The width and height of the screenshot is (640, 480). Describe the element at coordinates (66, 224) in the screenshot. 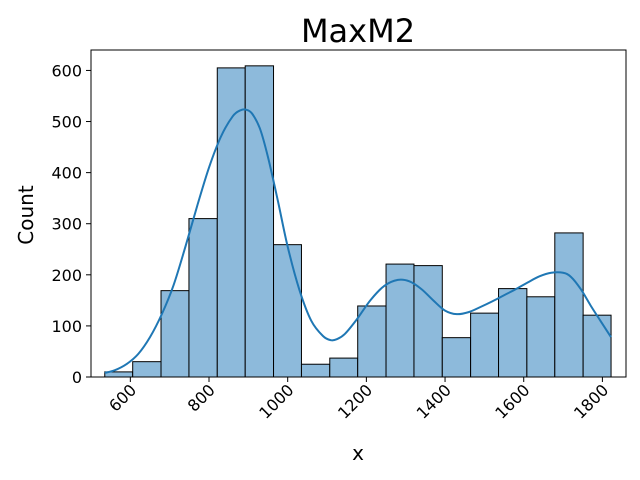

I see `y-tick-label: 300` at that location.